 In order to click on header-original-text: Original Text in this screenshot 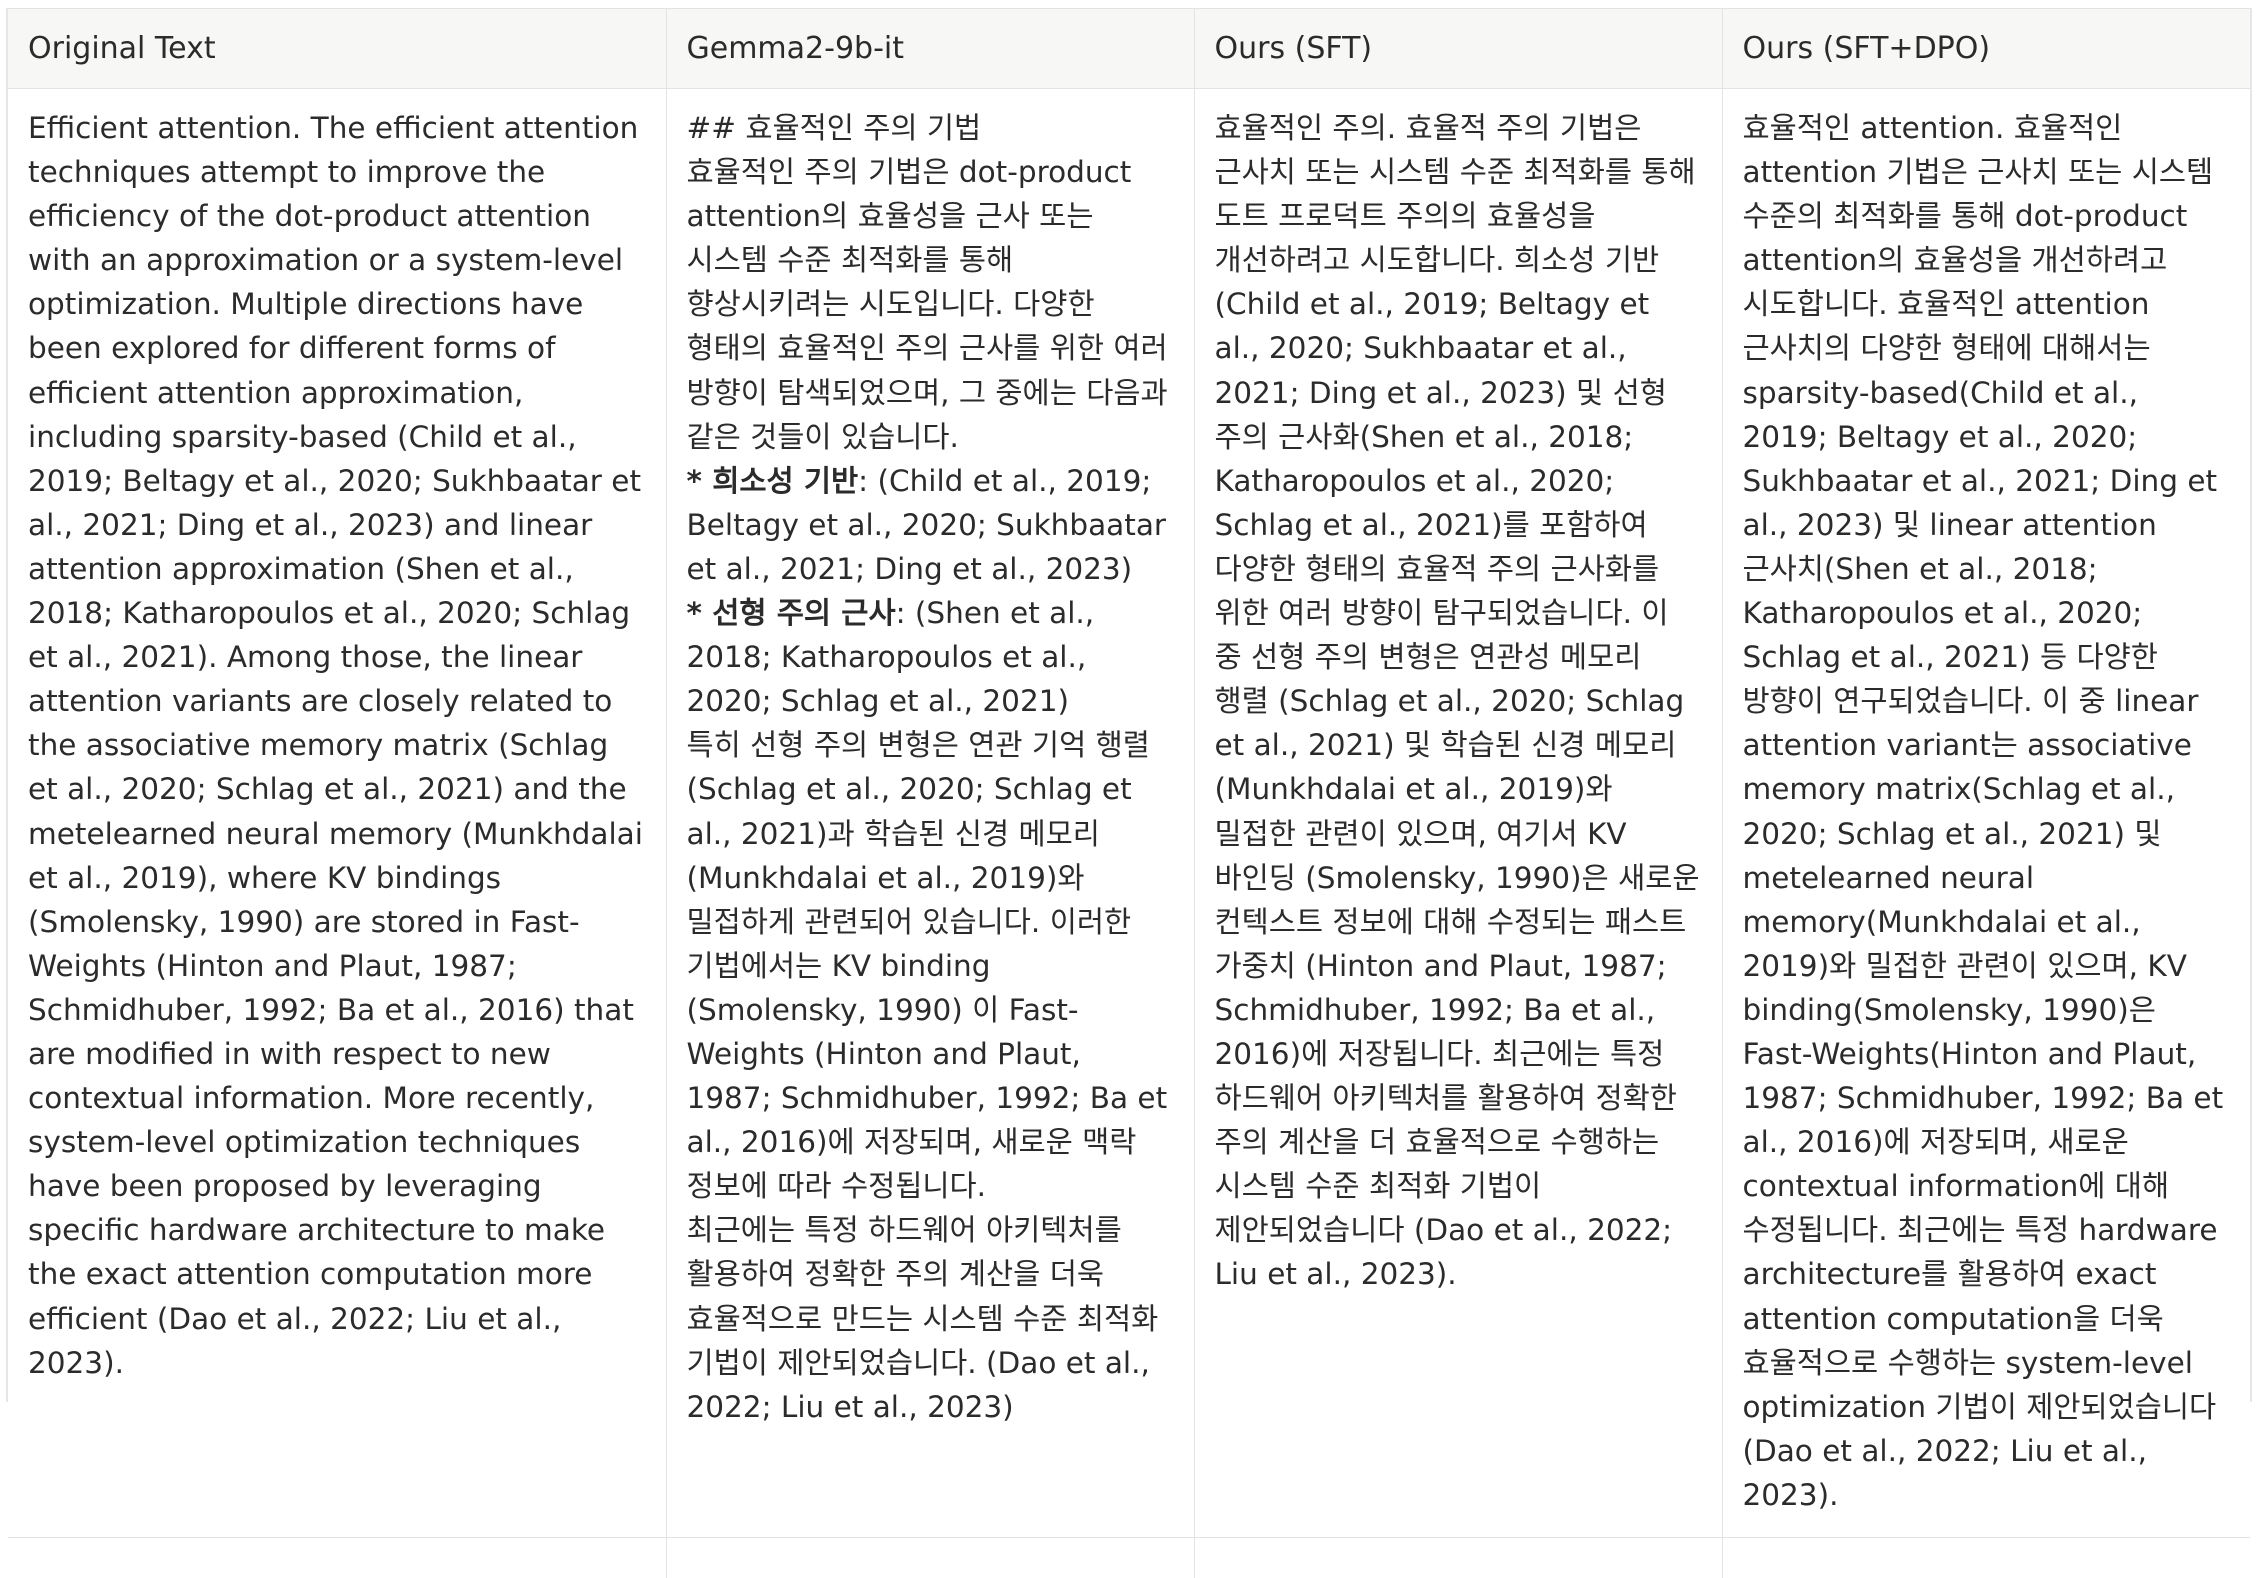, I will do `click(337, 49)`.